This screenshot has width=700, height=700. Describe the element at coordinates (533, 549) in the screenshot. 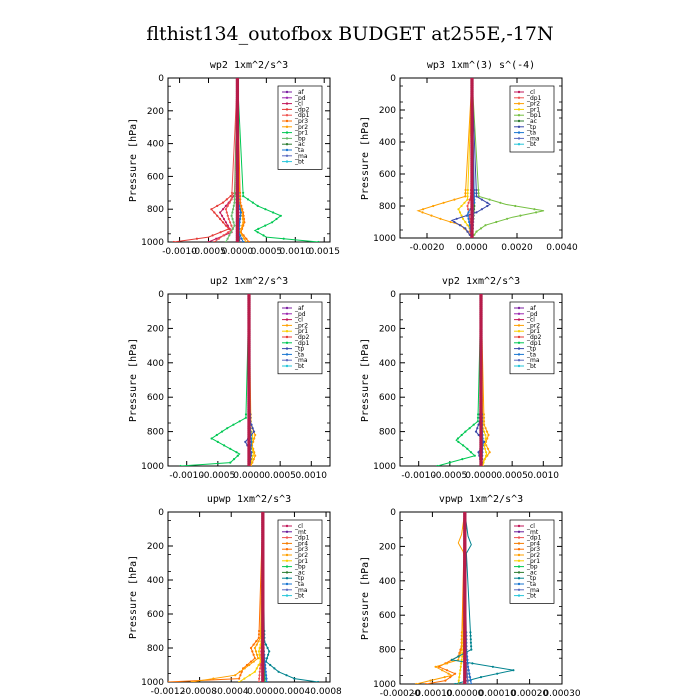

I see `legend-label: _pr3` at that location.